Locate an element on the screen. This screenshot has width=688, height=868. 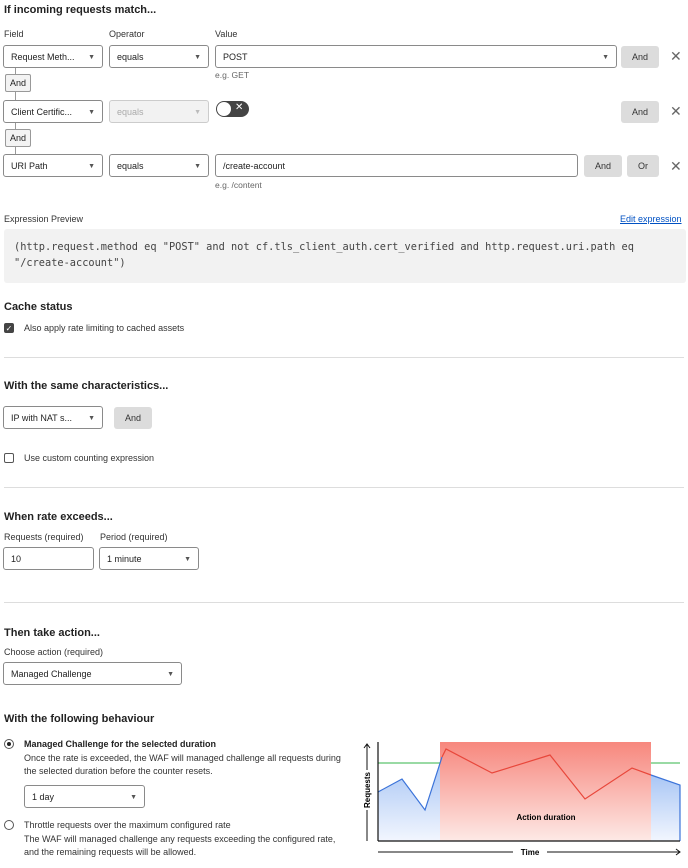
throttle-radio is located at coordinates (9, 825).